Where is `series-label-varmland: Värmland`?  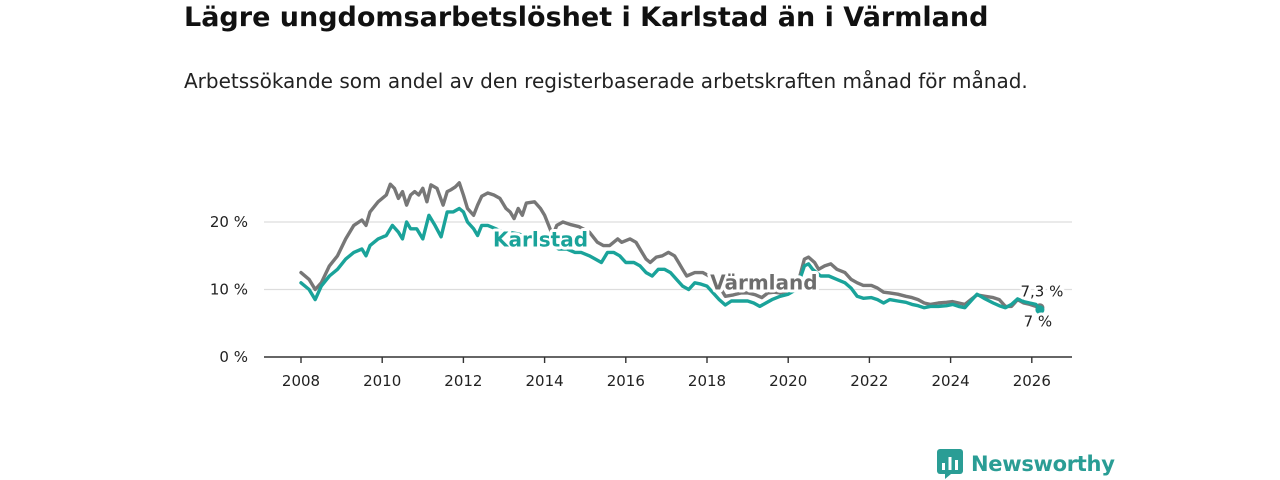
series-label-varmland: Värmland is located at coordinates (764, 283).